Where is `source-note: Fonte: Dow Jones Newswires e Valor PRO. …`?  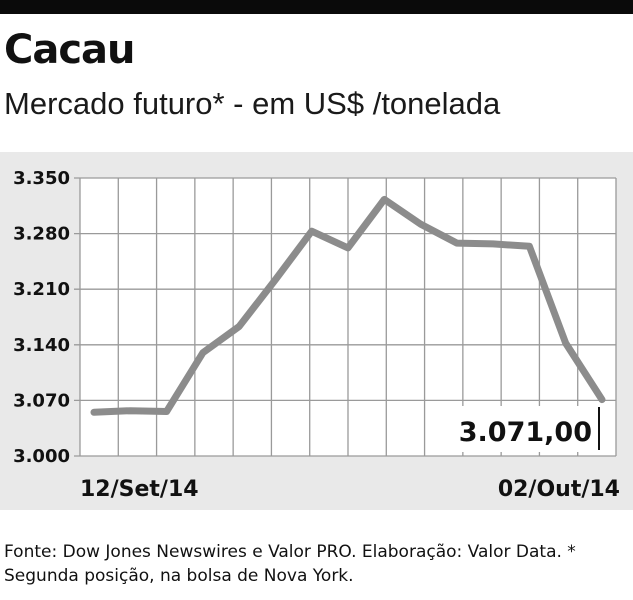 source-note: Fonte: Dow Jones Newswires e Valor PRO. … is located at coordinates (290, 564).